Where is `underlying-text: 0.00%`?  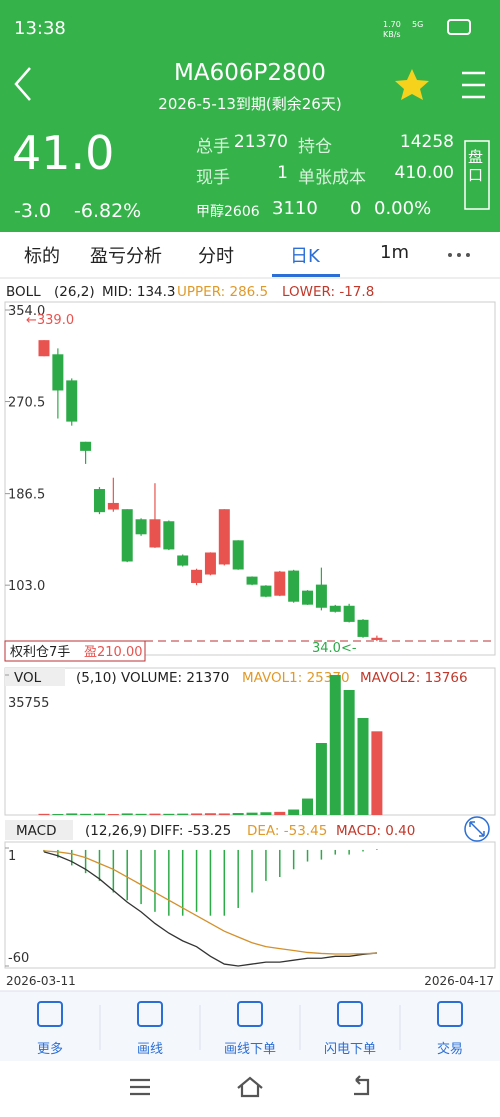 underlying-text: 0.00% is located at coordinates (403, 208).